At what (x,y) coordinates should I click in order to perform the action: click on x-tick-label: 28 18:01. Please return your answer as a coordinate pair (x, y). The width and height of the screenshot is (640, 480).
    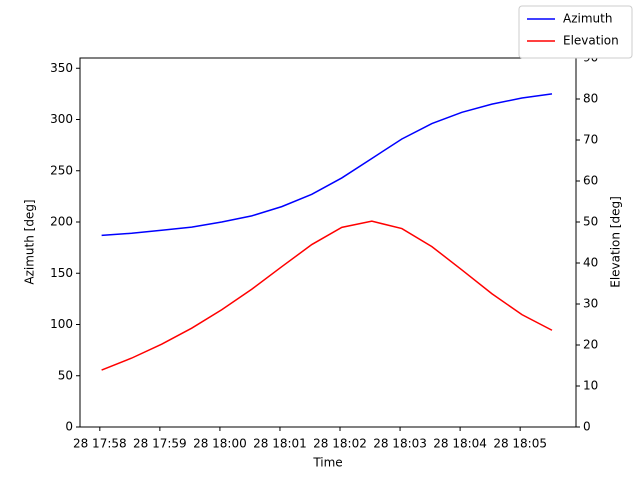
    Looking at the image, I should click on (280, 444).